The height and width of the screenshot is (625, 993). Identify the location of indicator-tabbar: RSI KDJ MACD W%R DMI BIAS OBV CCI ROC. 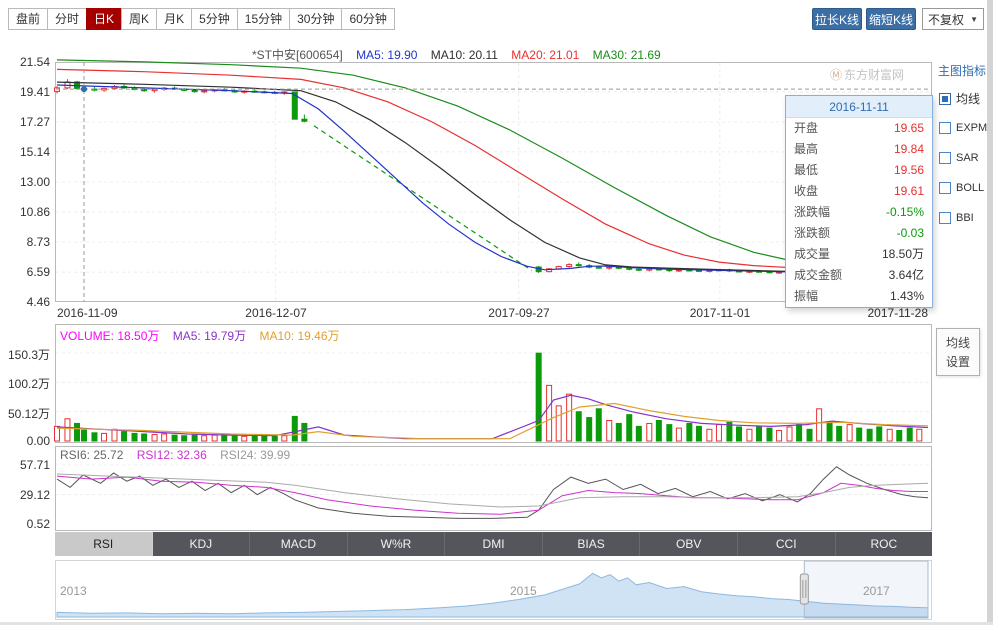
(493, 544).